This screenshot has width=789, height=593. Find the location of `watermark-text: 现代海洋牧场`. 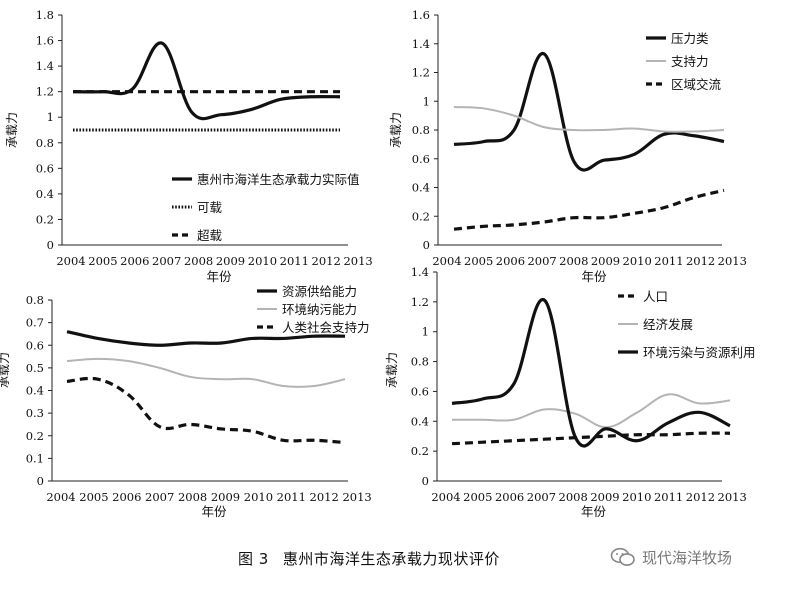

watermark-text: 现代海洋牧场 is located at coordinates (687, 557).